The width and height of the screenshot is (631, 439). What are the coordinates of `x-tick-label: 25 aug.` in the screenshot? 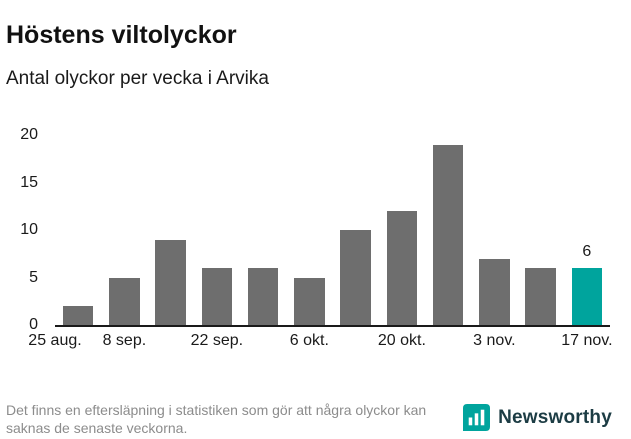 It's located at (55, 340).